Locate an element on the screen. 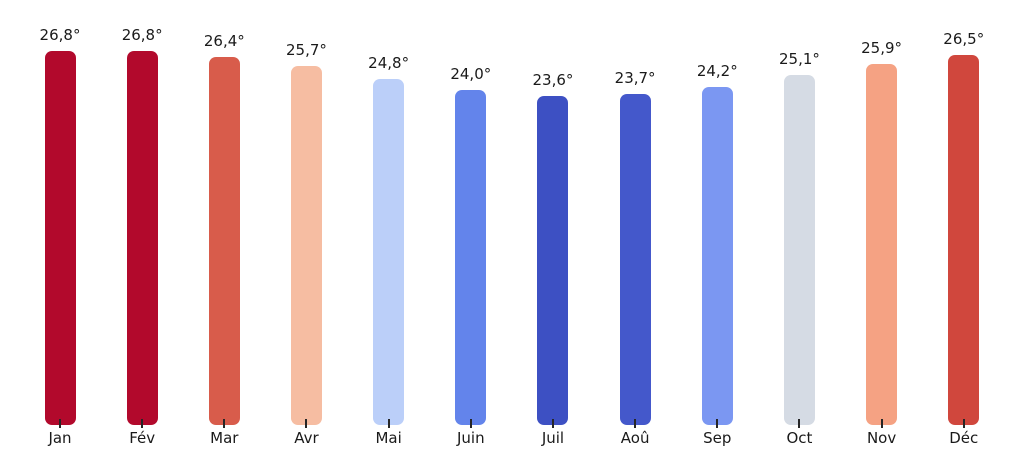 Image resolution: width=1024 pixels, height=454 pixels. x-axis-label: Juil is located at coordinates (553, 438).